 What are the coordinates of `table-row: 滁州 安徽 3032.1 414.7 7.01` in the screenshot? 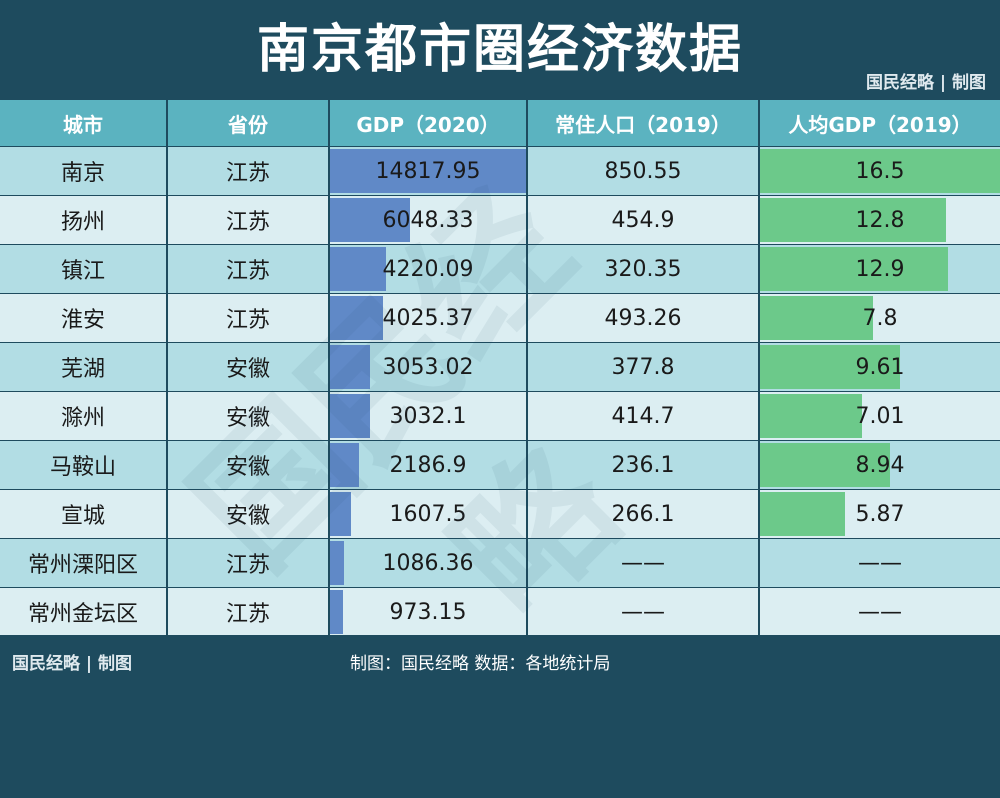 It's located at (500, 416).